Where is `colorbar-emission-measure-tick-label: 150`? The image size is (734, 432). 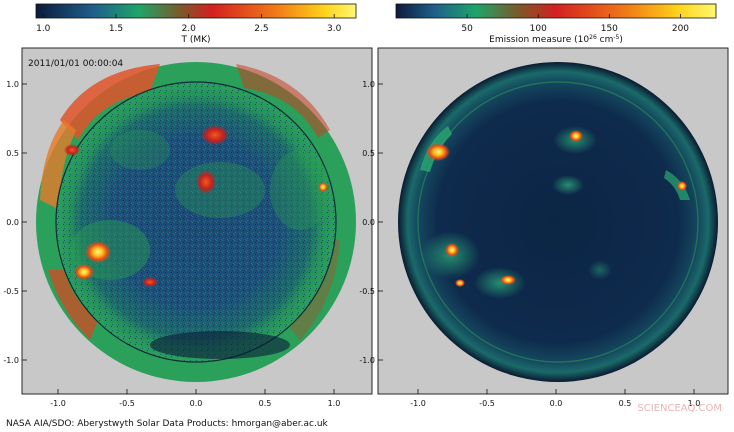
colorbar-emission-measure-tick-label: 150 is located at coordinates (609, 29).